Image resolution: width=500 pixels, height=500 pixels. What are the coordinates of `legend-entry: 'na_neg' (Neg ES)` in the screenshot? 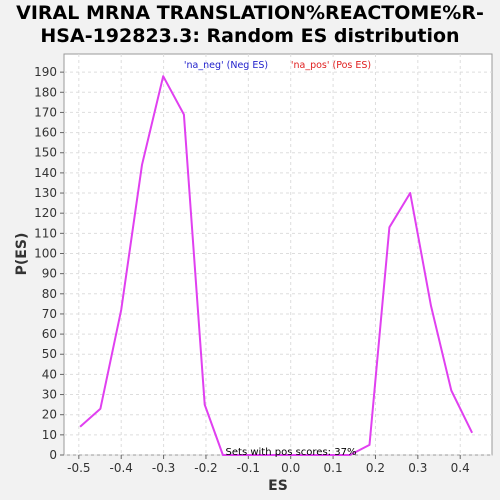 It's located at (226, 65).